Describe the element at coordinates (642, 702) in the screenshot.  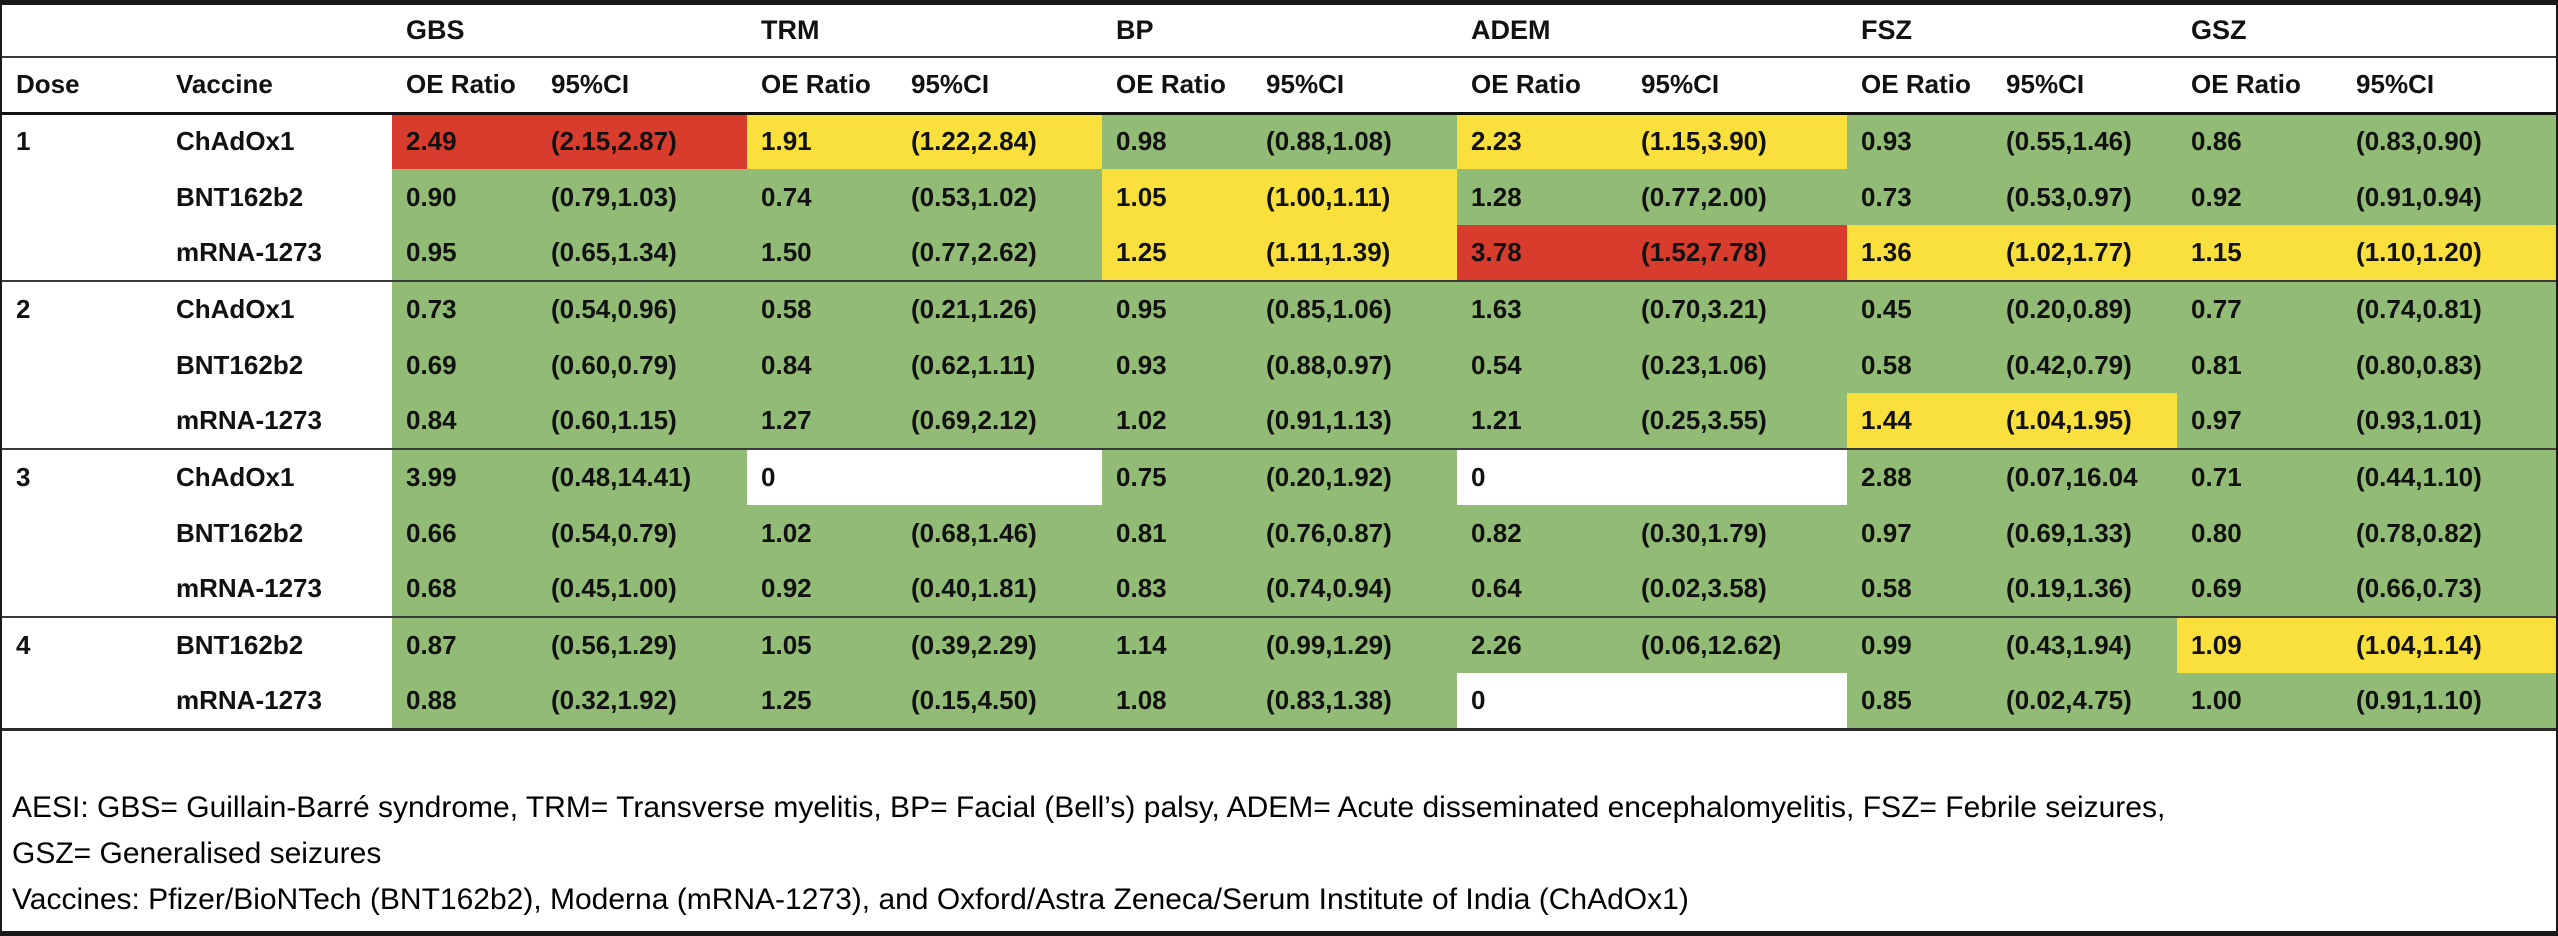
I see `ci-cell-gbs: (0.32,1.92)` at that location.